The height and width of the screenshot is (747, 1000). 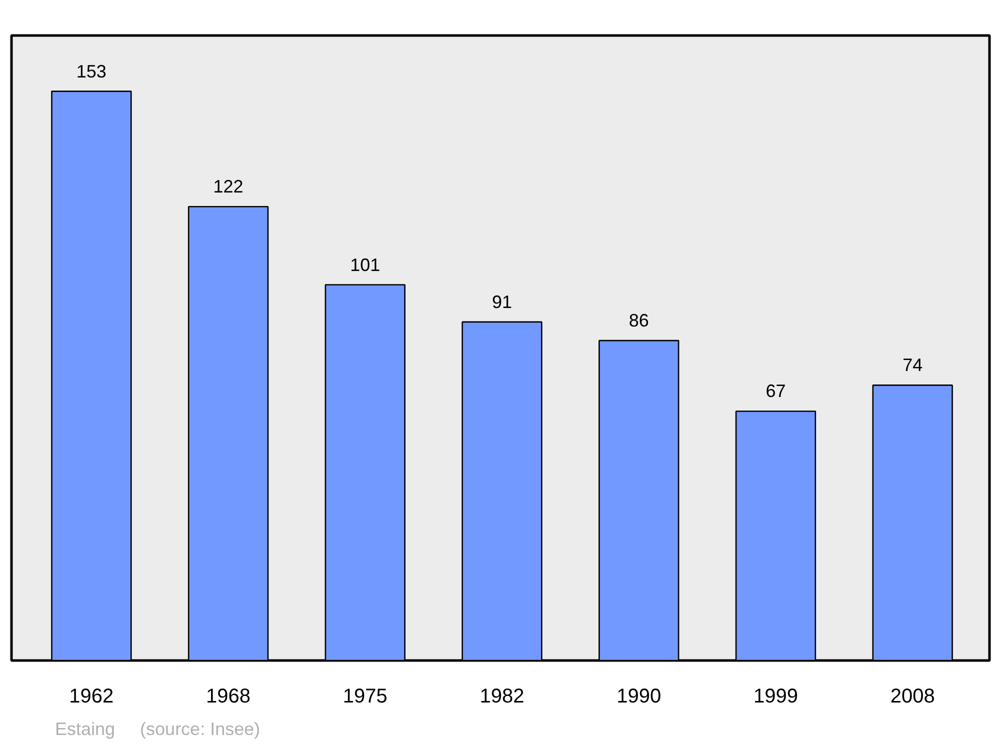 What do you see at coordinates (91, 697) in the screenshot?
I see `x-tick-label: 1962` at bounding box center [91, 697].